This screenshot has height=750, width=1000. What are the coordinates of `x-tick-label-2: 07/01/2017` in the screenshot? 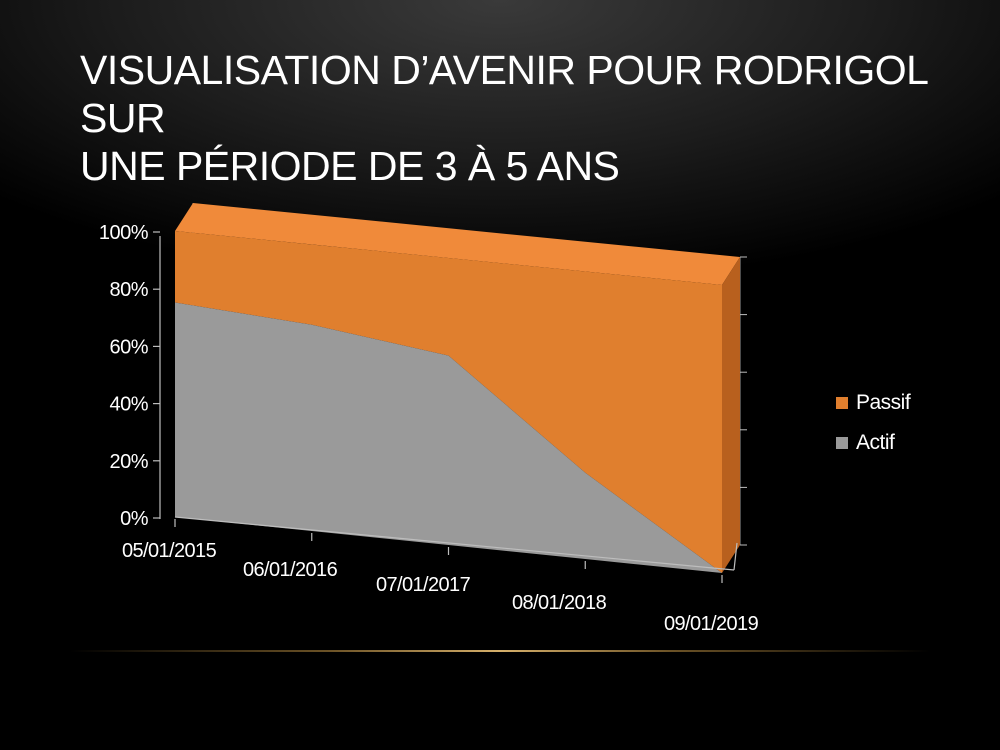 It's located at (423, 585).